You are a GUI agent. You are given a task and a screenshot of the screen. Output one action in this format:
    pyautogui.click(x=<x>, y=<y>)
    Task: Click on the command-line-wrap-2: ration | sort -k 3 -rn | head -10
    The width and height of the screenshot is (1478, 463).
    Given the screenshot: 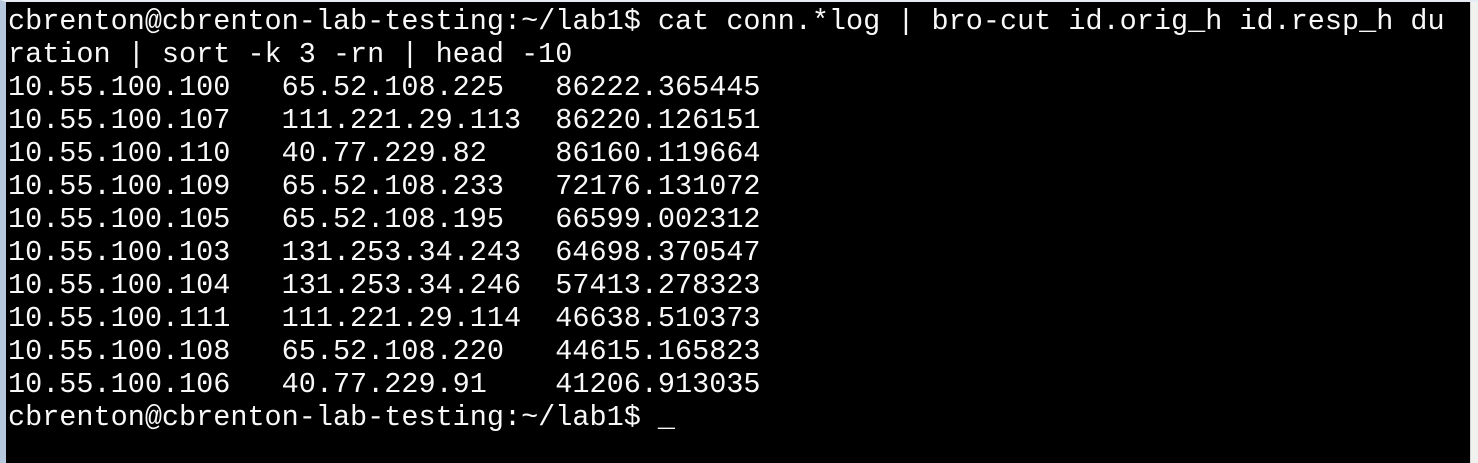 What is the action you would take?
    pyautogui.click(x=290, y=54)
    